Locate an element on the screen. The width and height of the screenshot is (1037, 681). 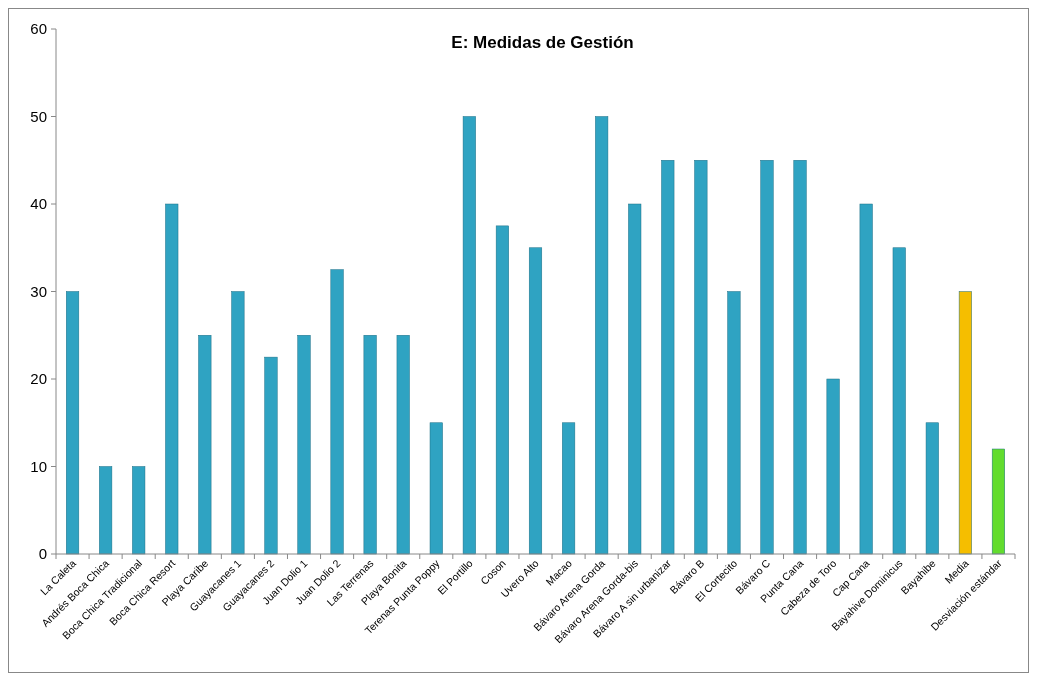
y-tick-label: 30 is located at coordinates (38, 291).